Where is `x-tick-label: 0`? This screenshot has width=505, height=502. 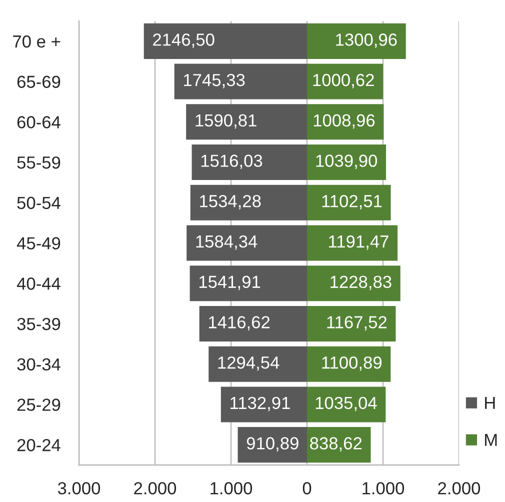
x-tick-label: 0 is located at coordinates (307, 488).